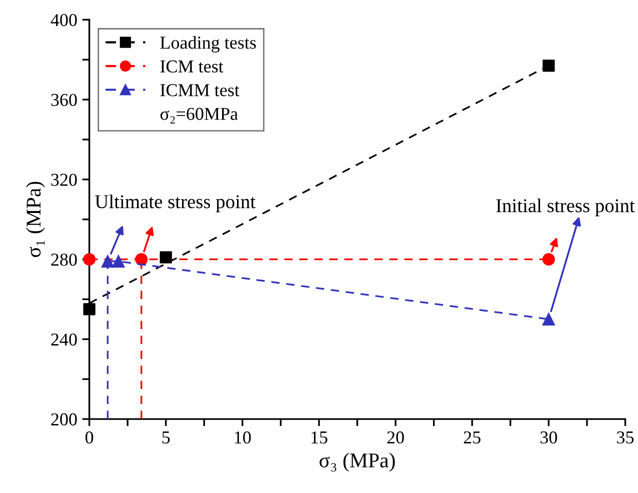  Describe the element at coordinates (199, 116) in the screenshot. I see `legend-title: σ₂=60MPa` at that location.